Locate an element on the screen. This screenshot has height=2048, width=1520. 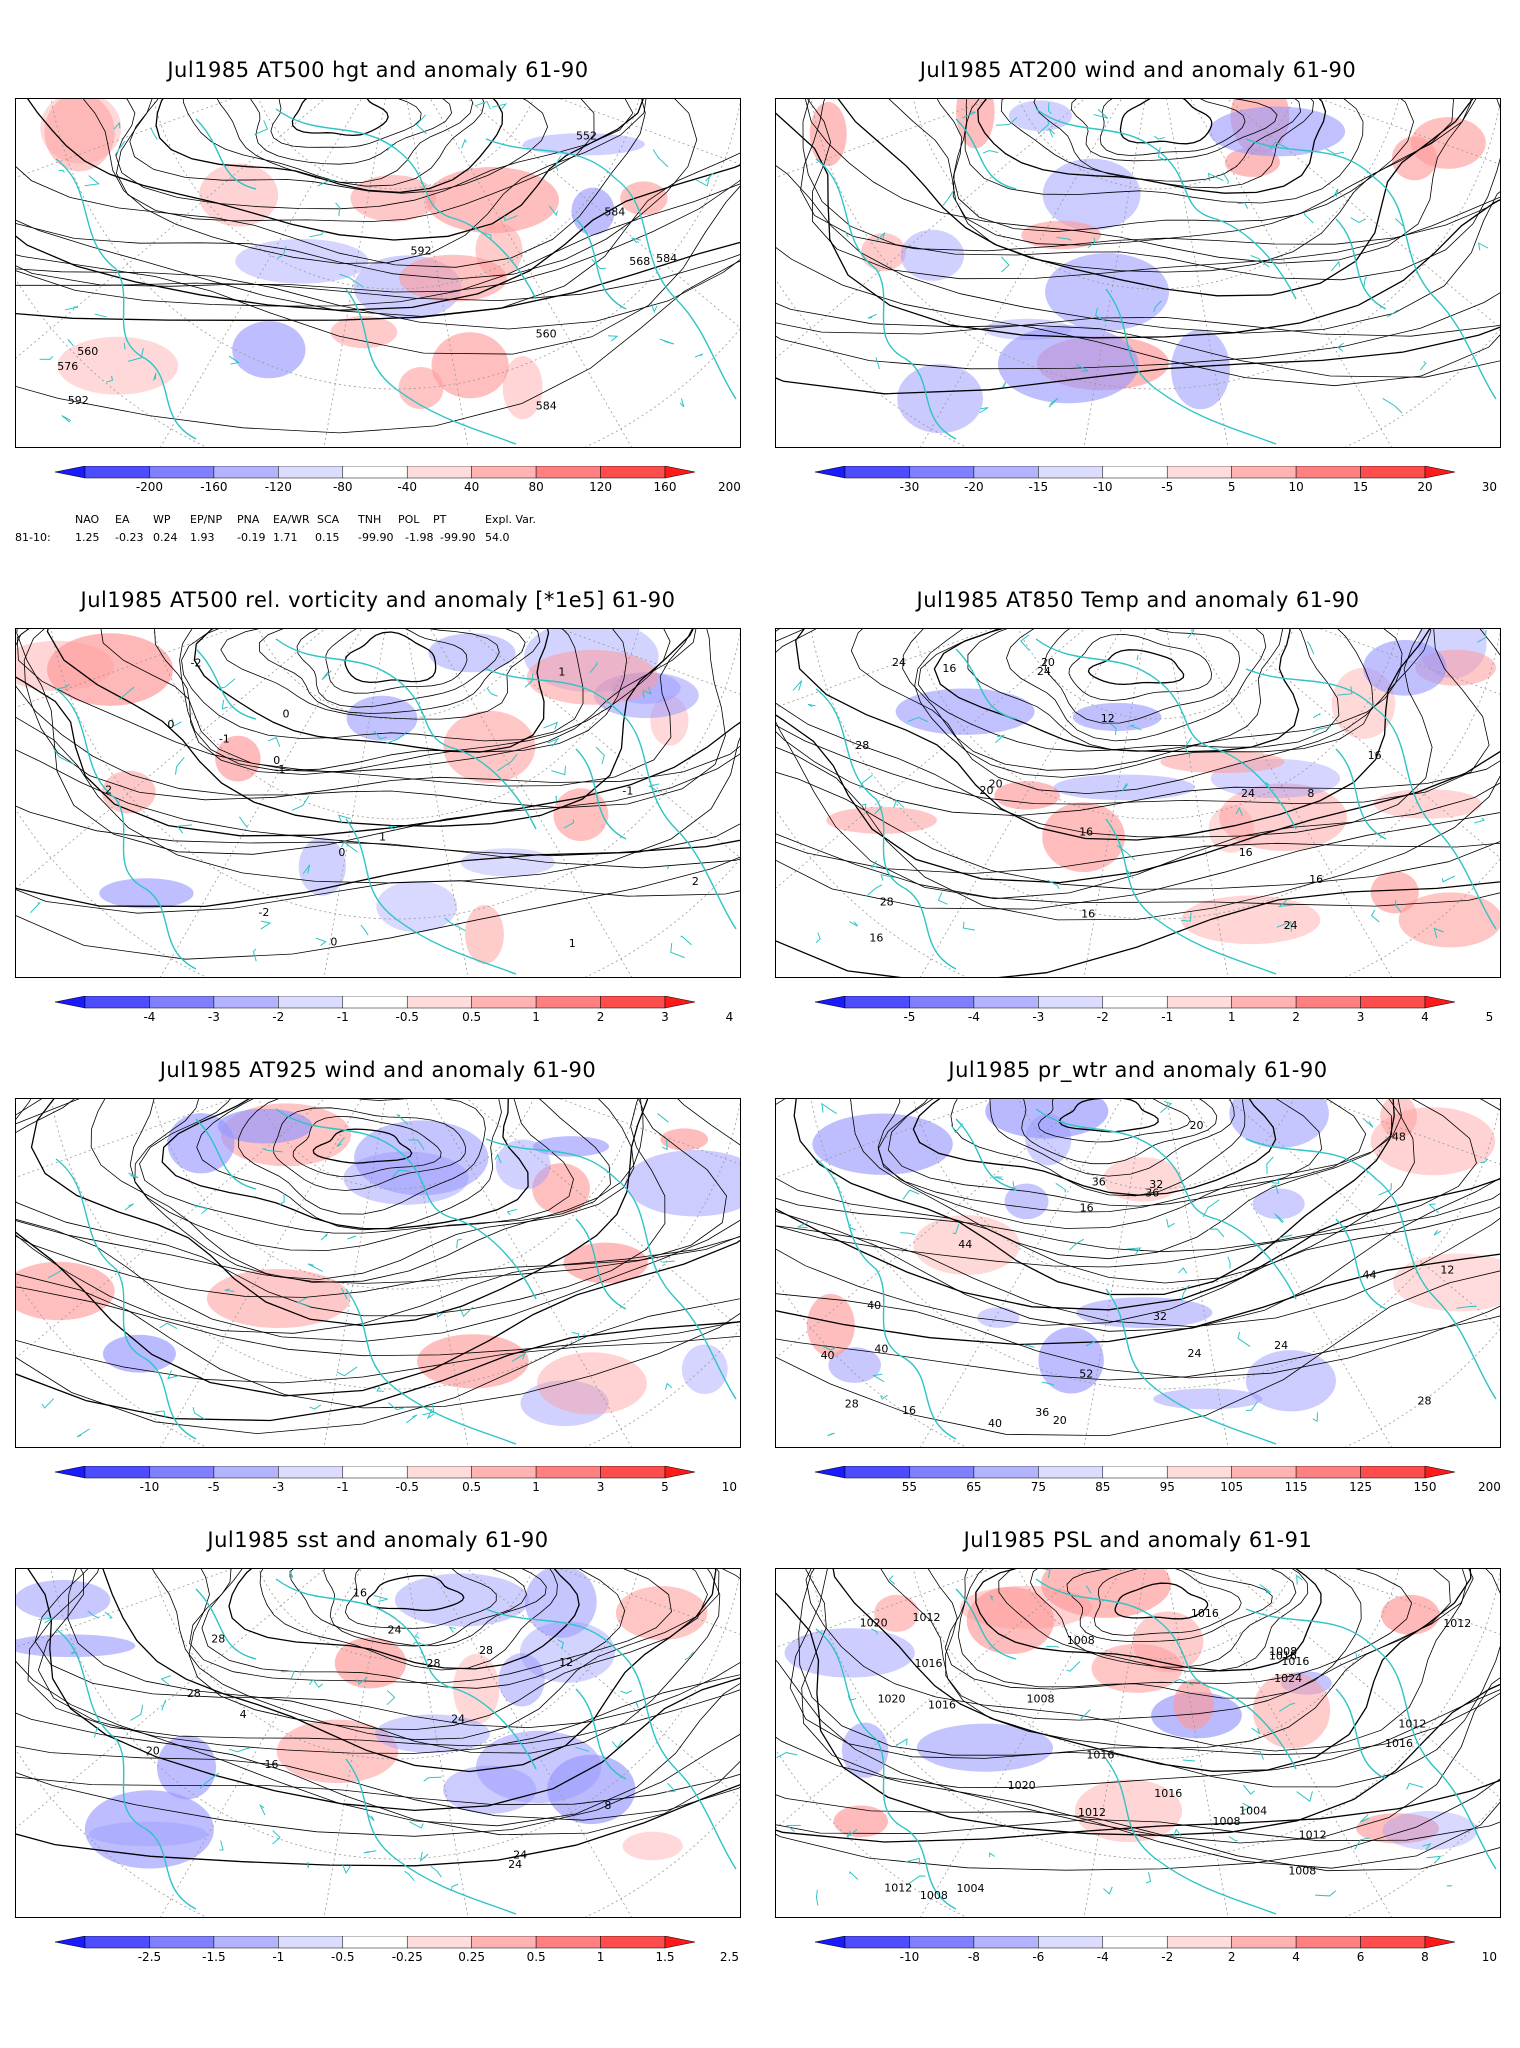
contour-label: 584 is located at coordinates (666, 258).